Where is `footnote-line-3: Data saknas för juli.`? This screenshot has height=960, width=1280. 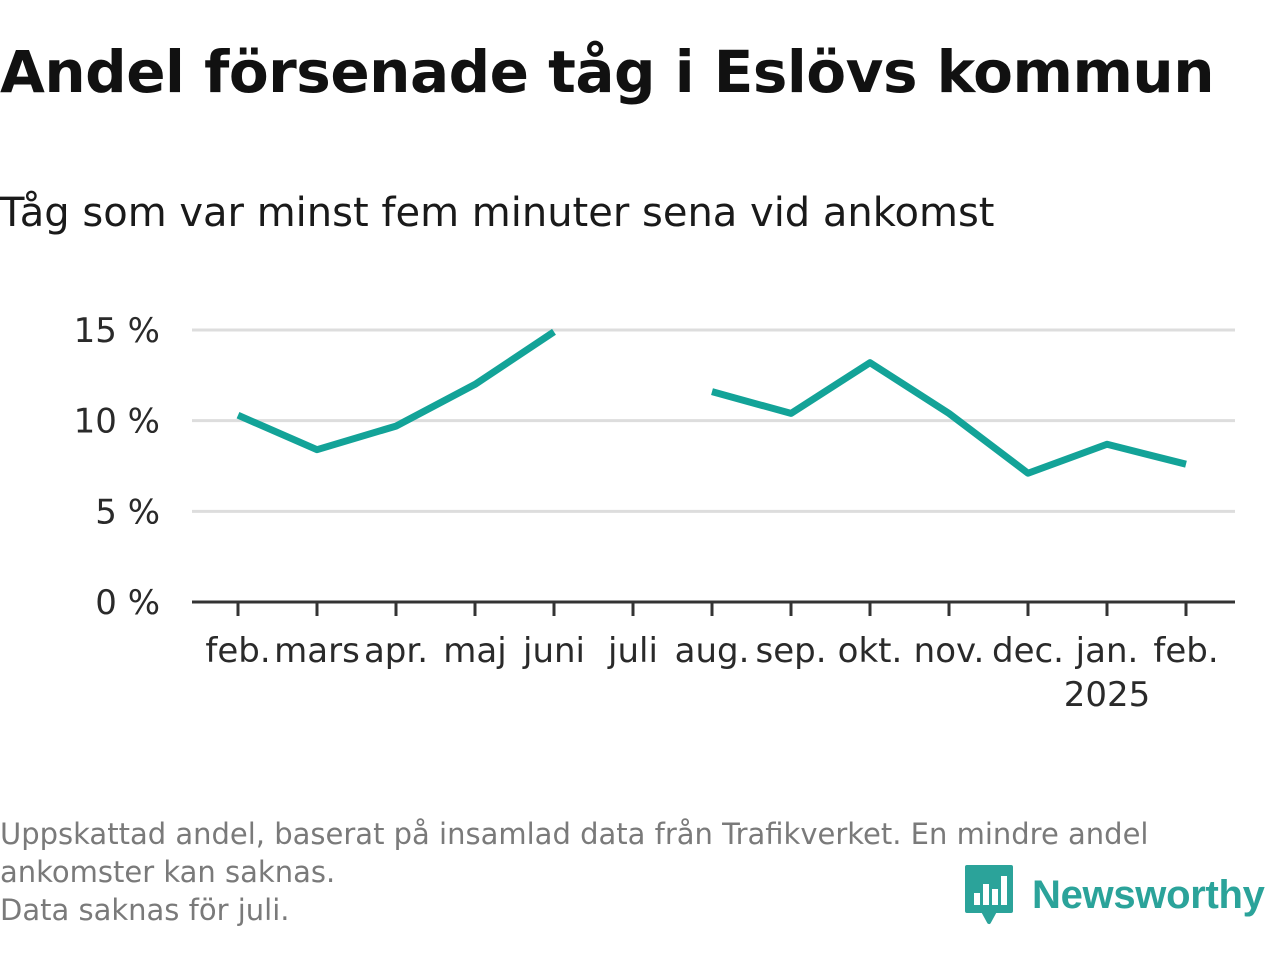 footnote-line-3: Data saknas för juli. is located at coordinates (145, 910).